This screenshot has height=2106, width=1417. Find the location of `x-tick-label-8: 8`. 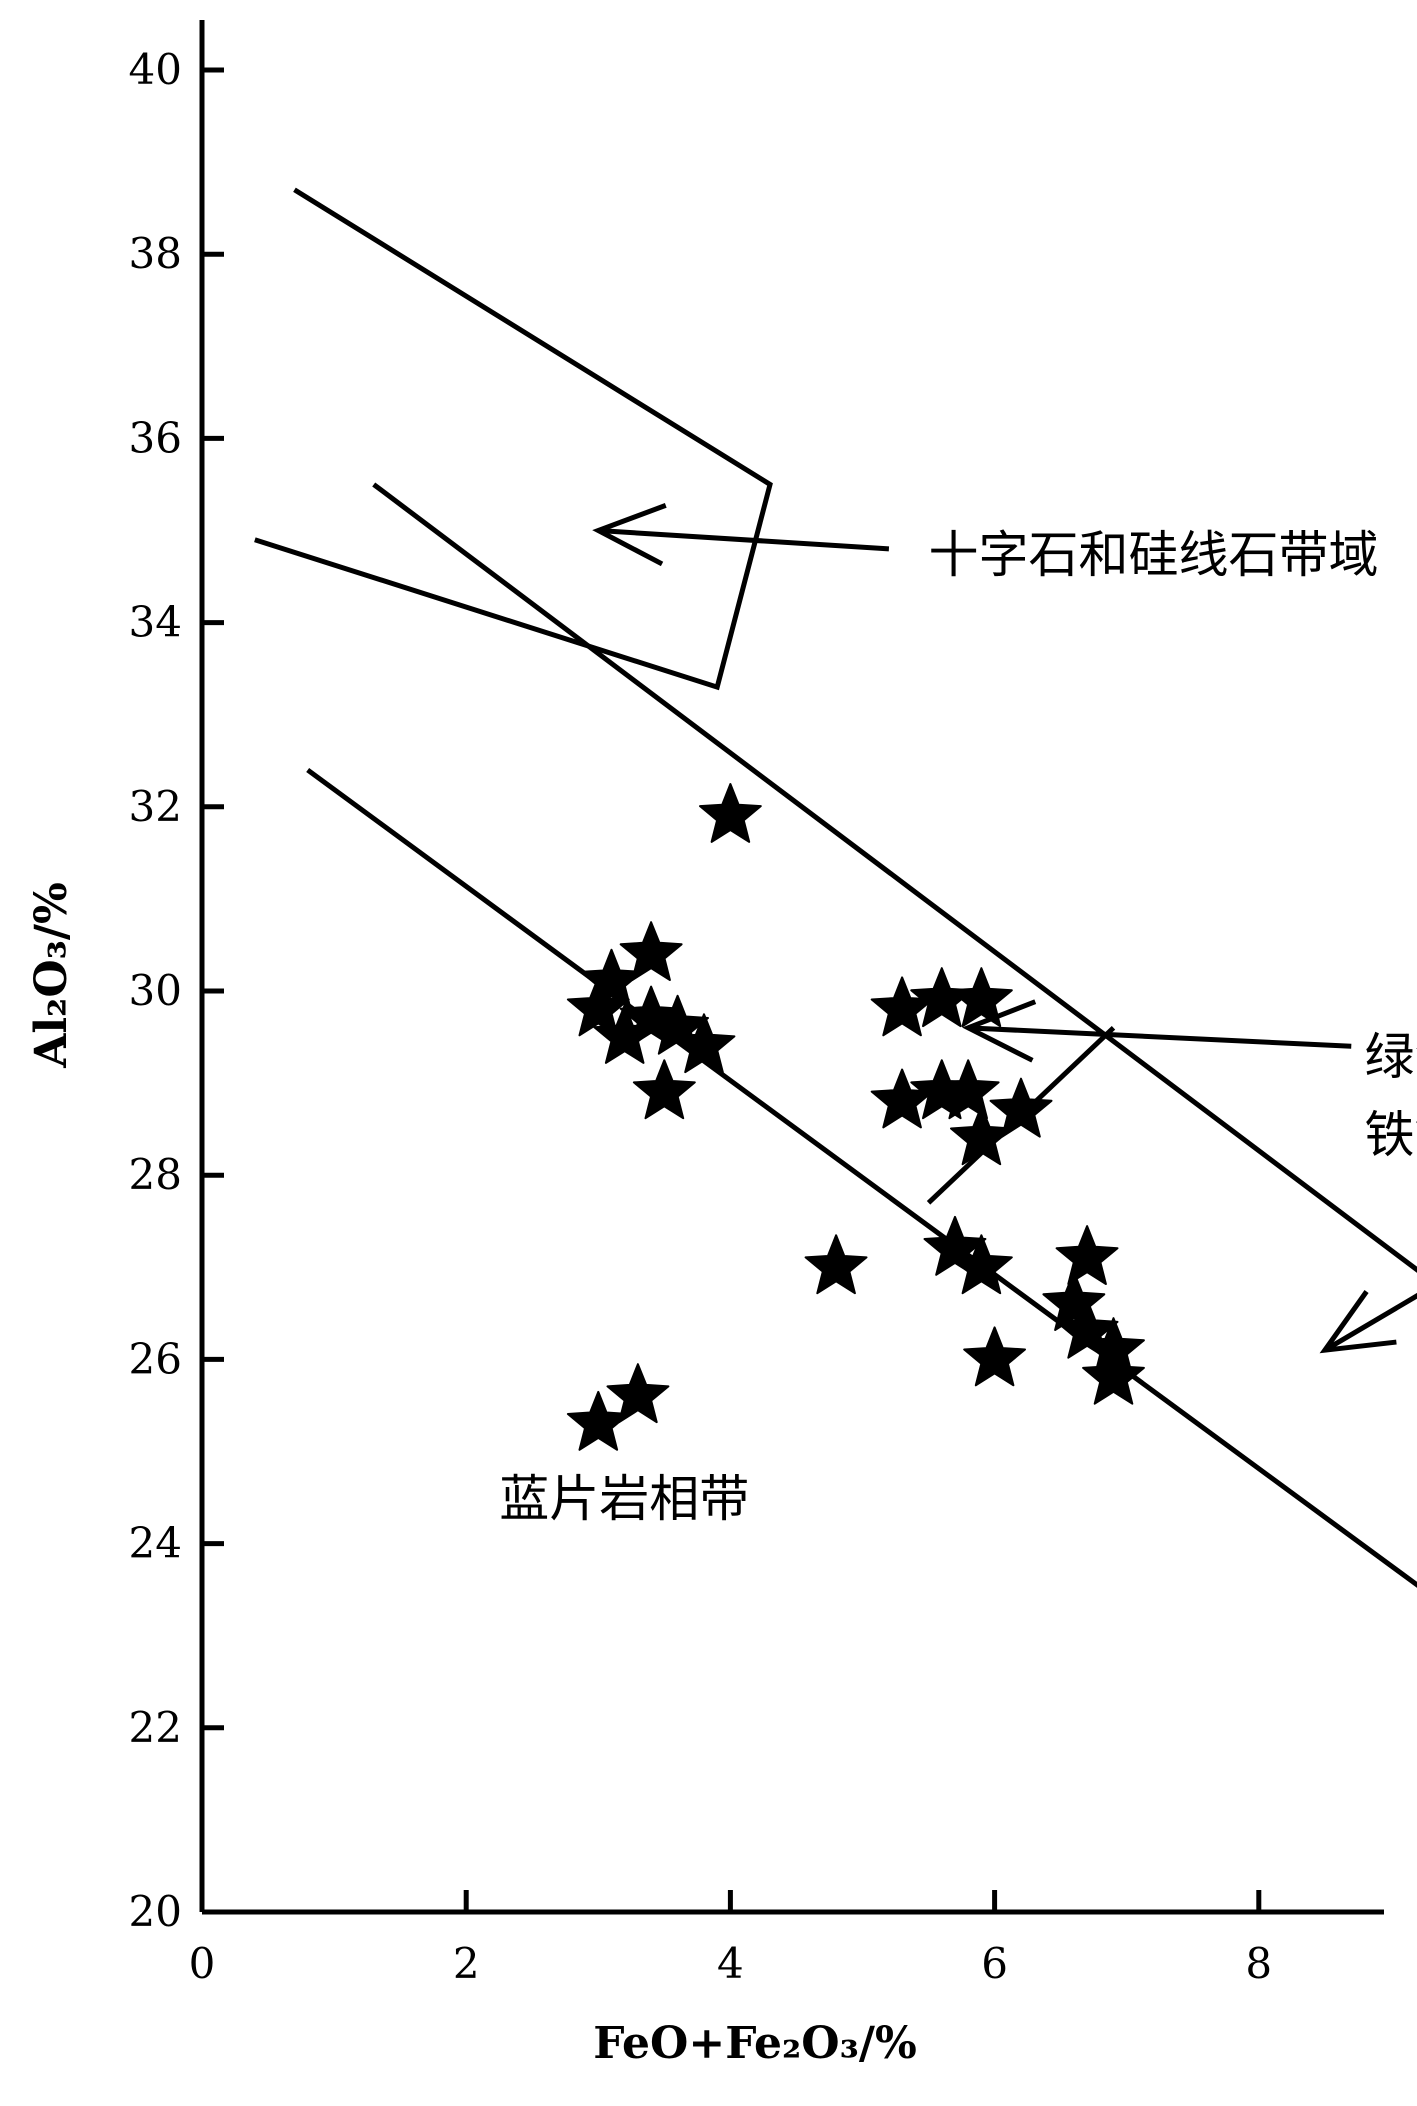

x-tick-label-8: 8 is located at coordinates (1258, 1963).